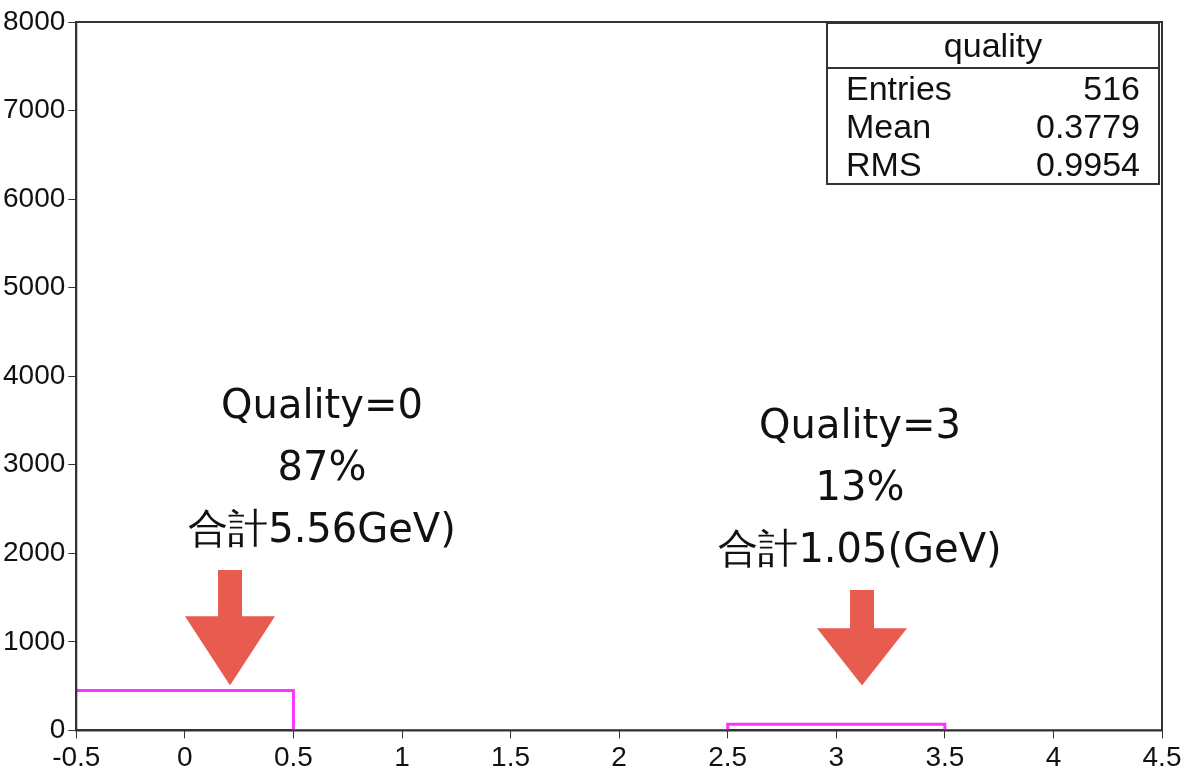 This screenshot has width=1190, height=778. Describe the element at coordinates (1088, 164) in the screenshot. I see `annotation: 0.9954` at that location.